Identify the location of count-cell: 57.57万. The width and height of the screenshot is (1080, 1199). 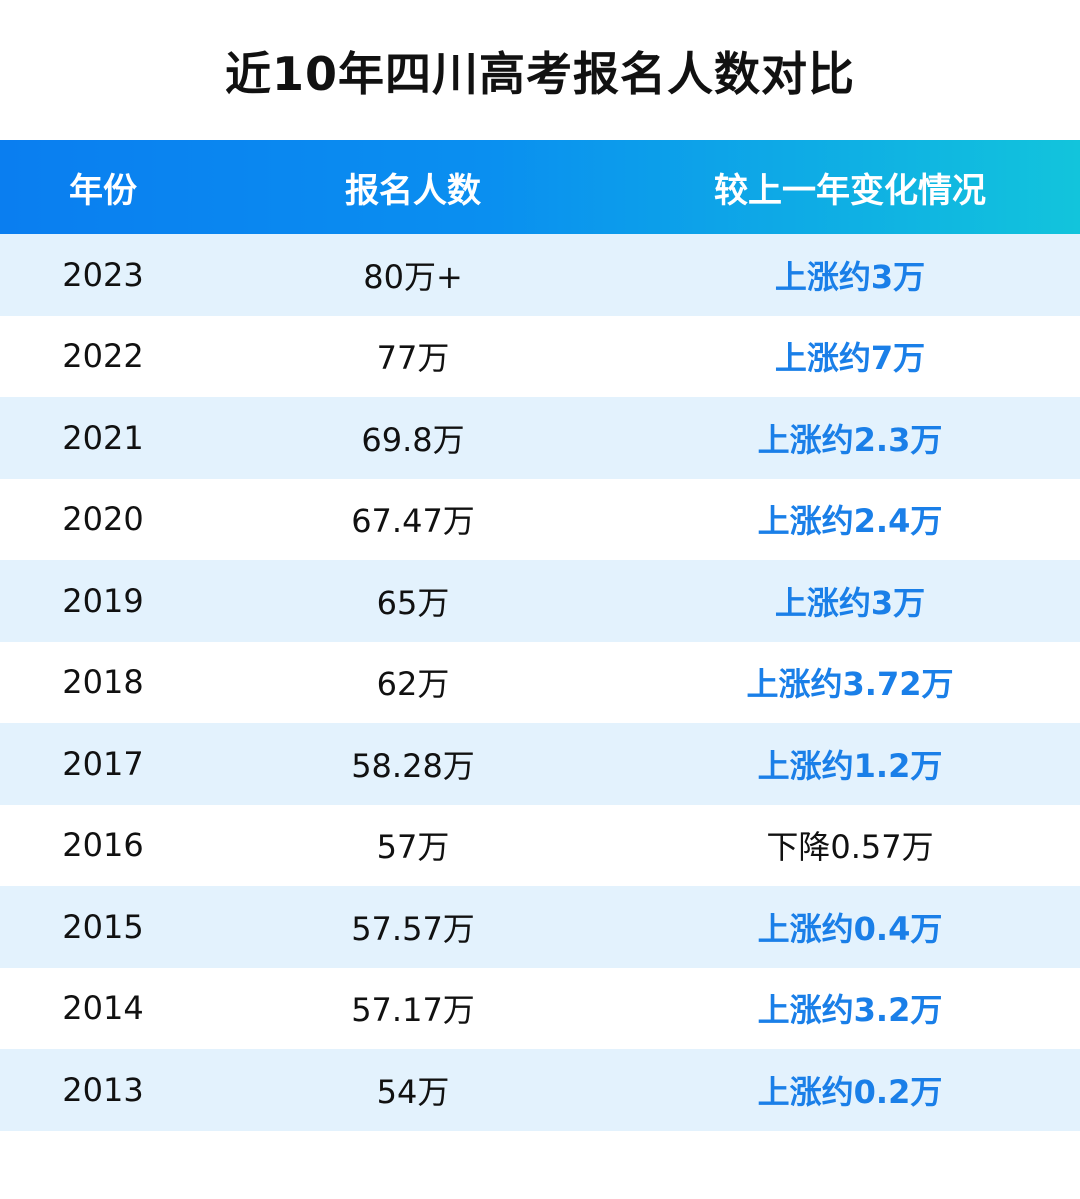
(413, 928).